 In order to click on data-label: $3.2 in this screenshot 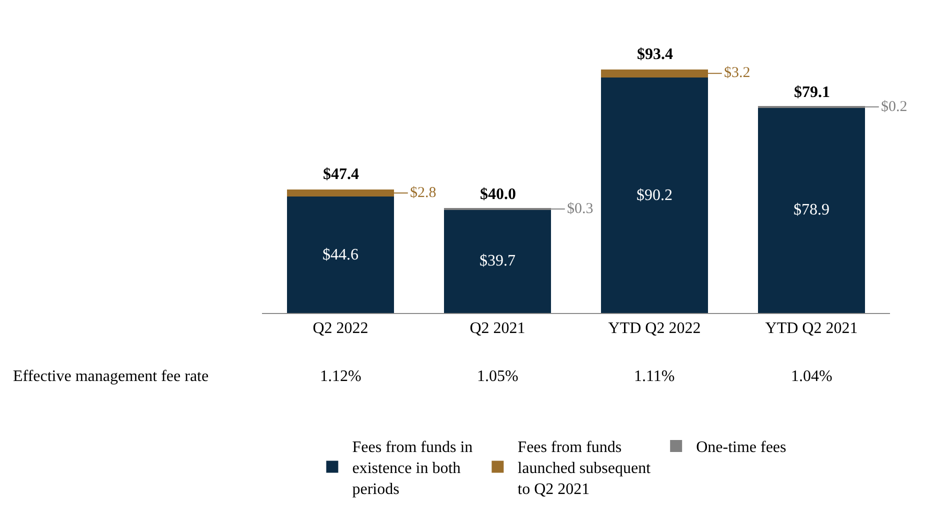, I will do `click(737, 73)`.